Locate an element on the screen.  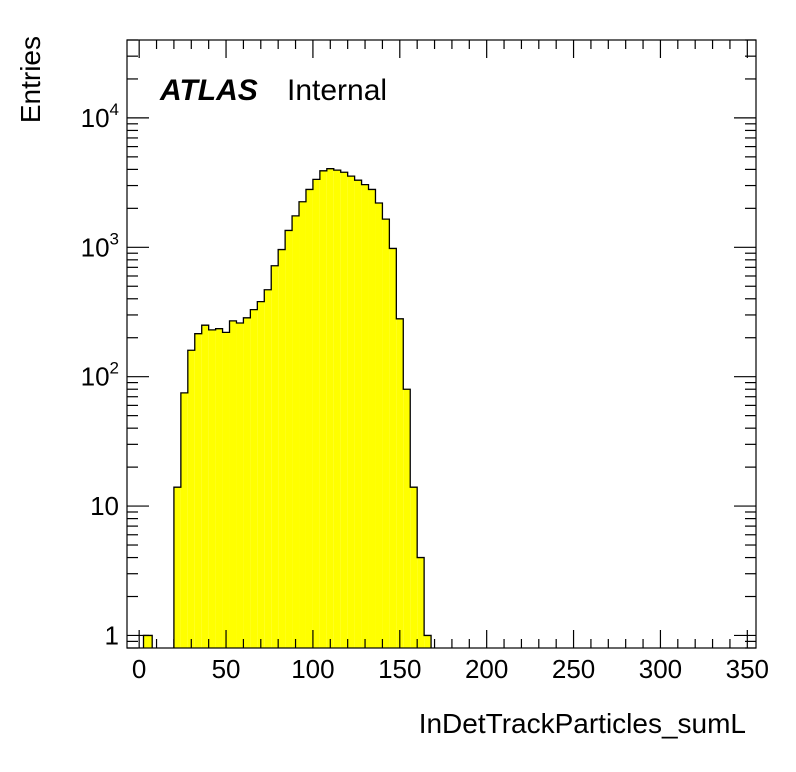
internal-label: Internal is located at coordinates (337, 90).